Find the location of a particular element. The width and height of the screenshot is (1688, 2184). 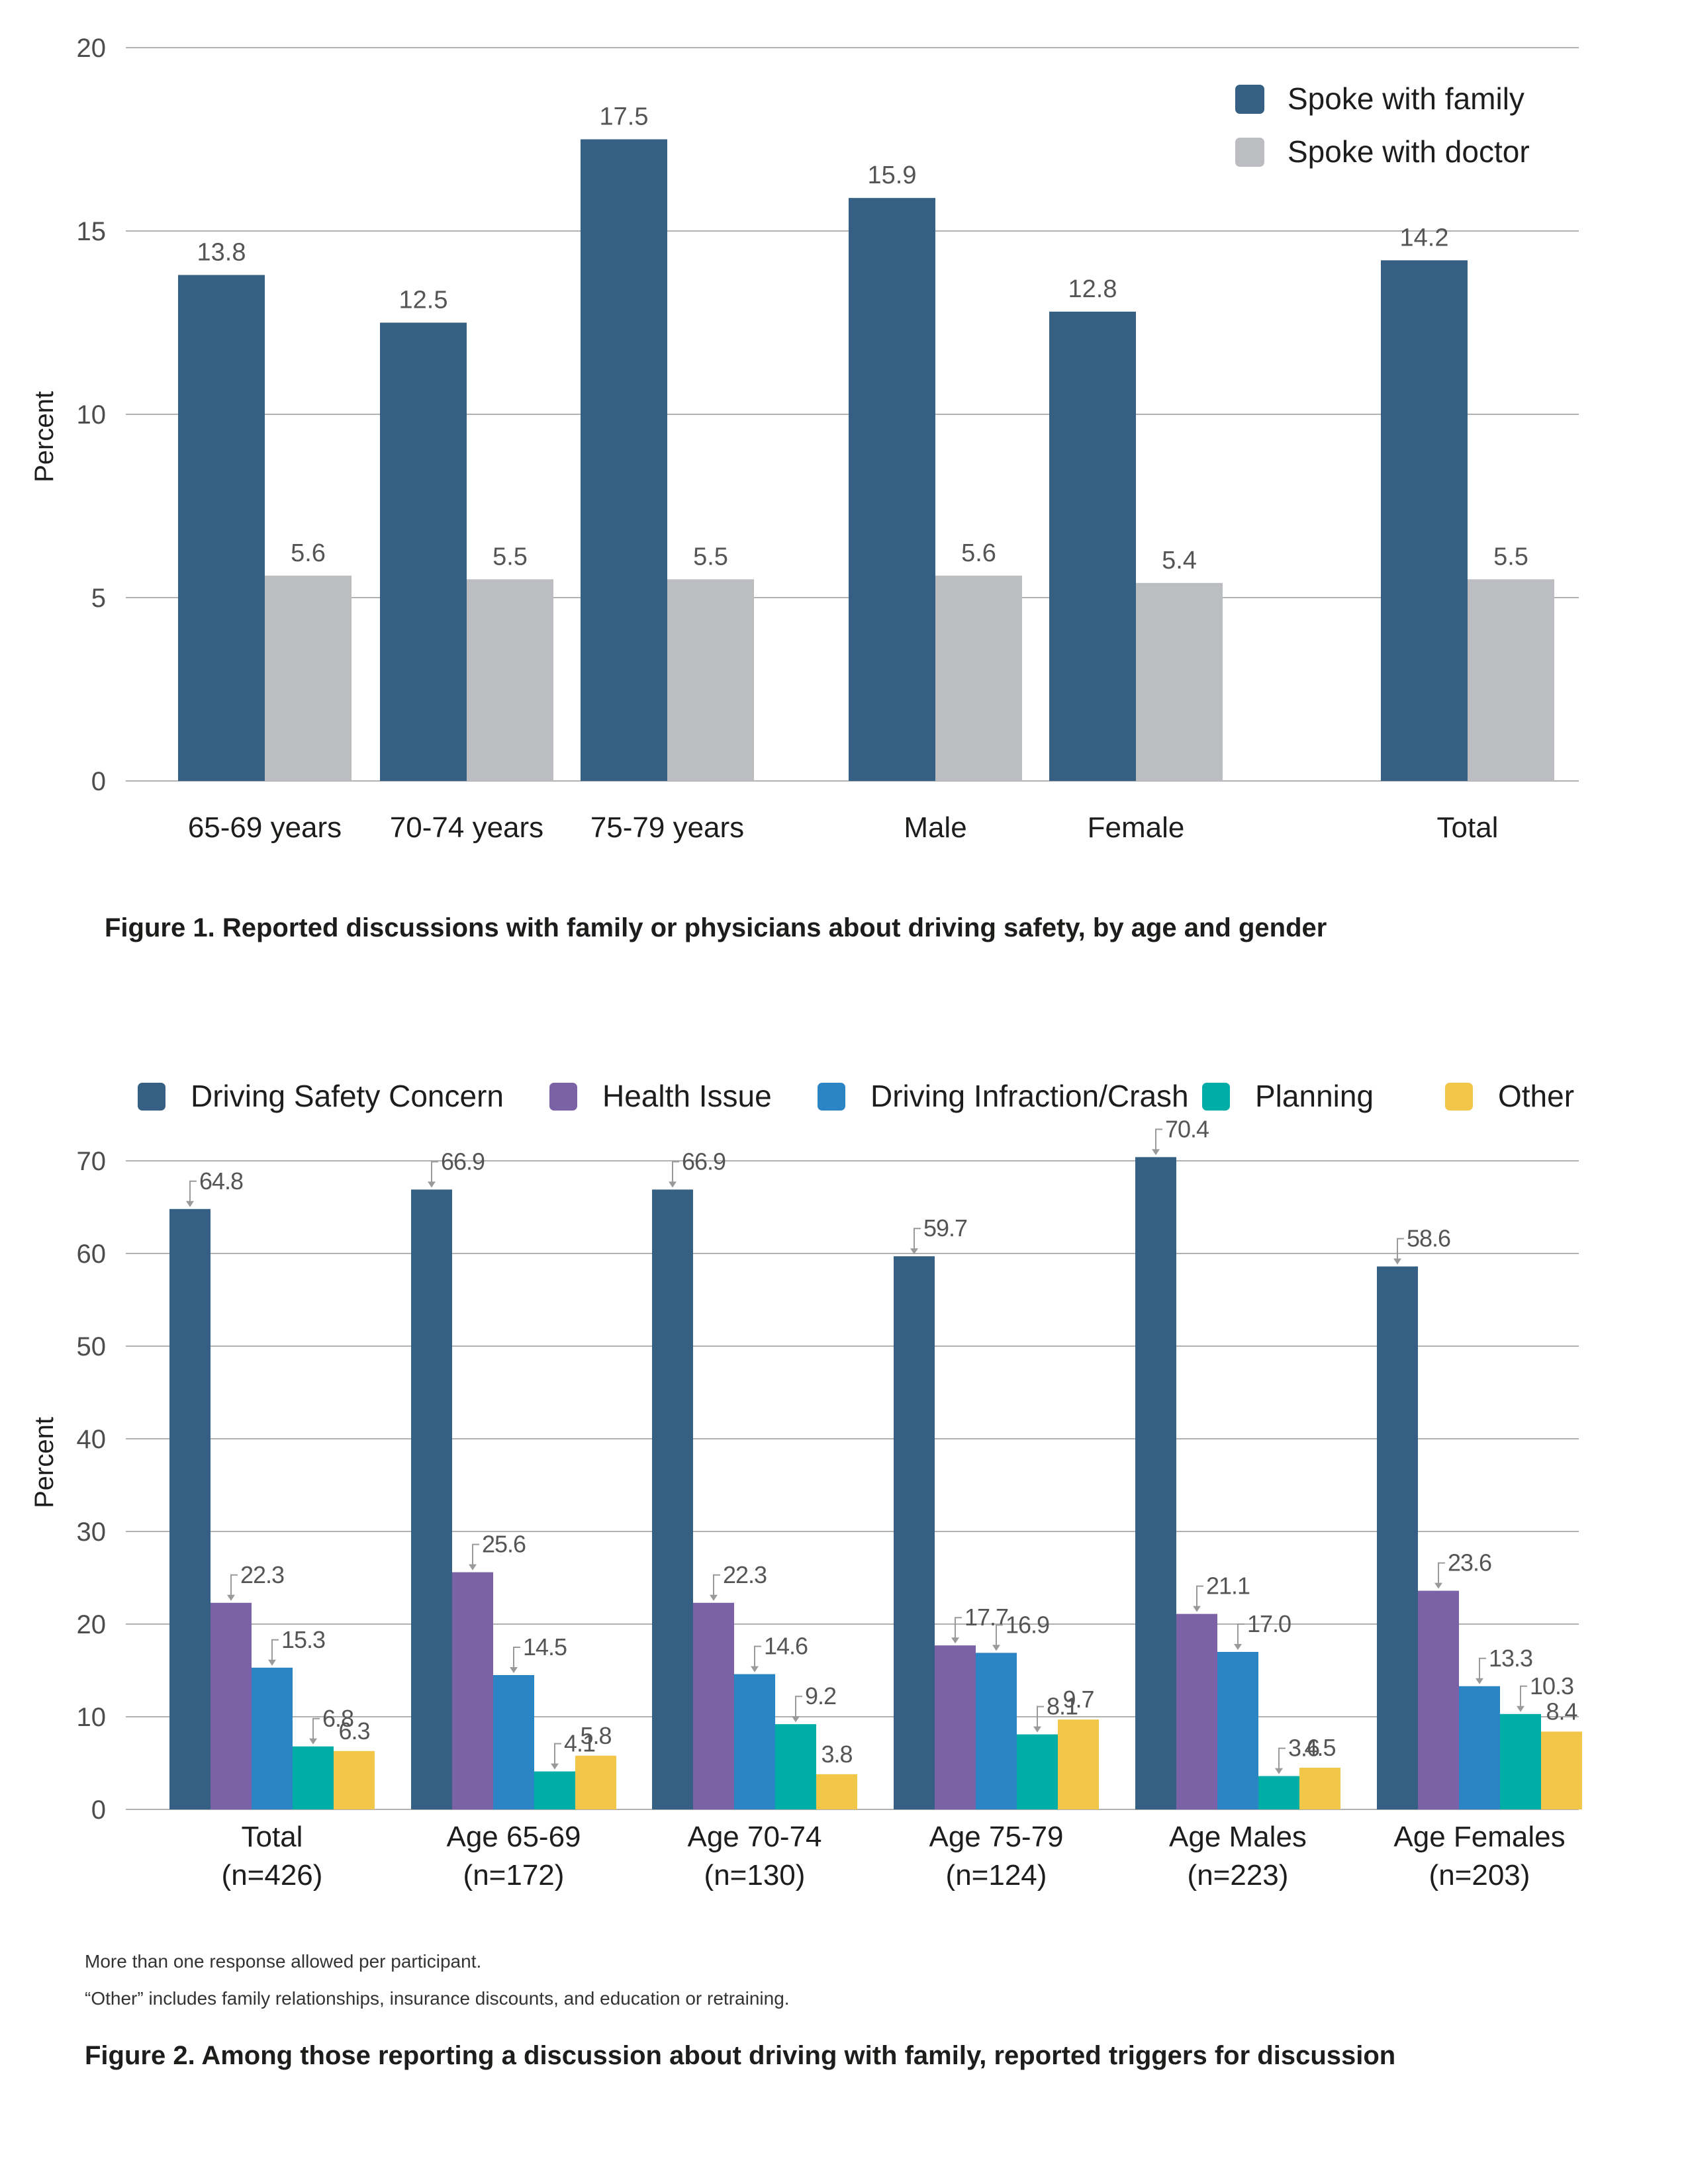

figure2-legend-swatch is located at coordinates (831, 1097).